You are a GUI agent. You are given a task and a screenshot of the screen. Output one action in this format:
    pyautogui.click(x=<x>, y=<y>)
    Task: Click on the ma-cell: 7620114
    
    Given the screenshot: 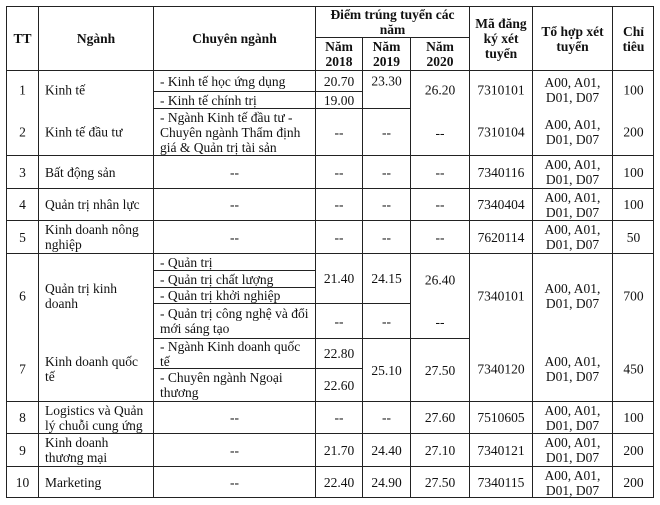 What is the action you would take?
    pyautogui.click(x=500, y=236)
    